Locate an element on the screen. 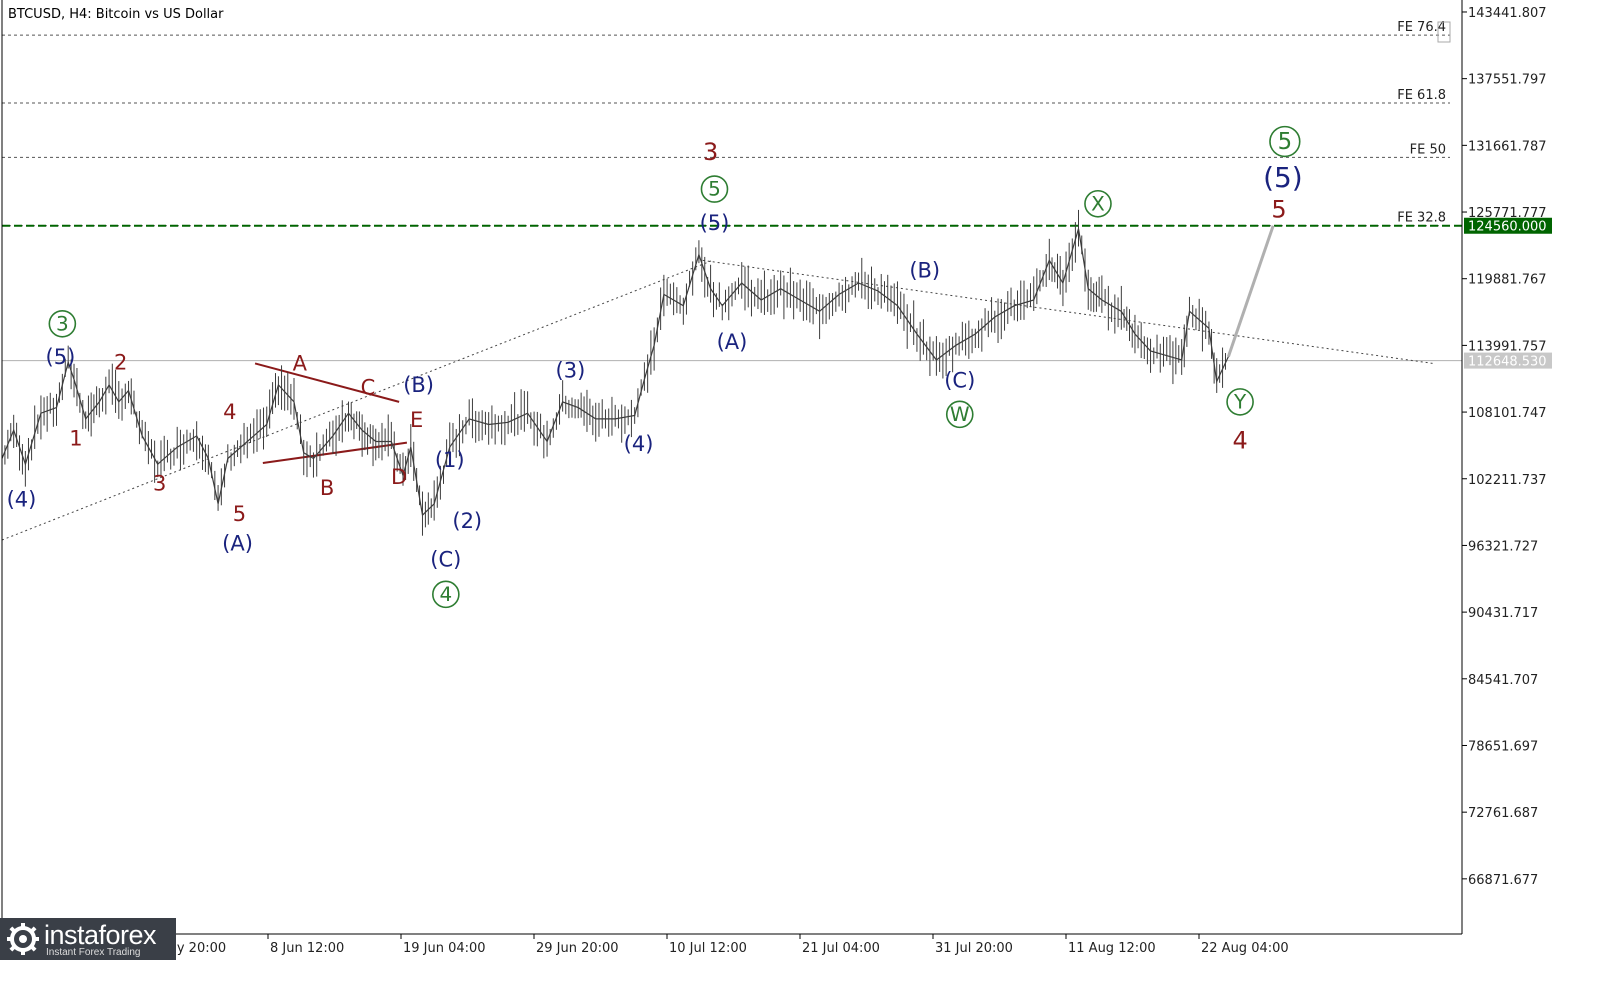 This screenshot has width=1600, height=982. wave-label: (3) is located at coordinates (571, 370).